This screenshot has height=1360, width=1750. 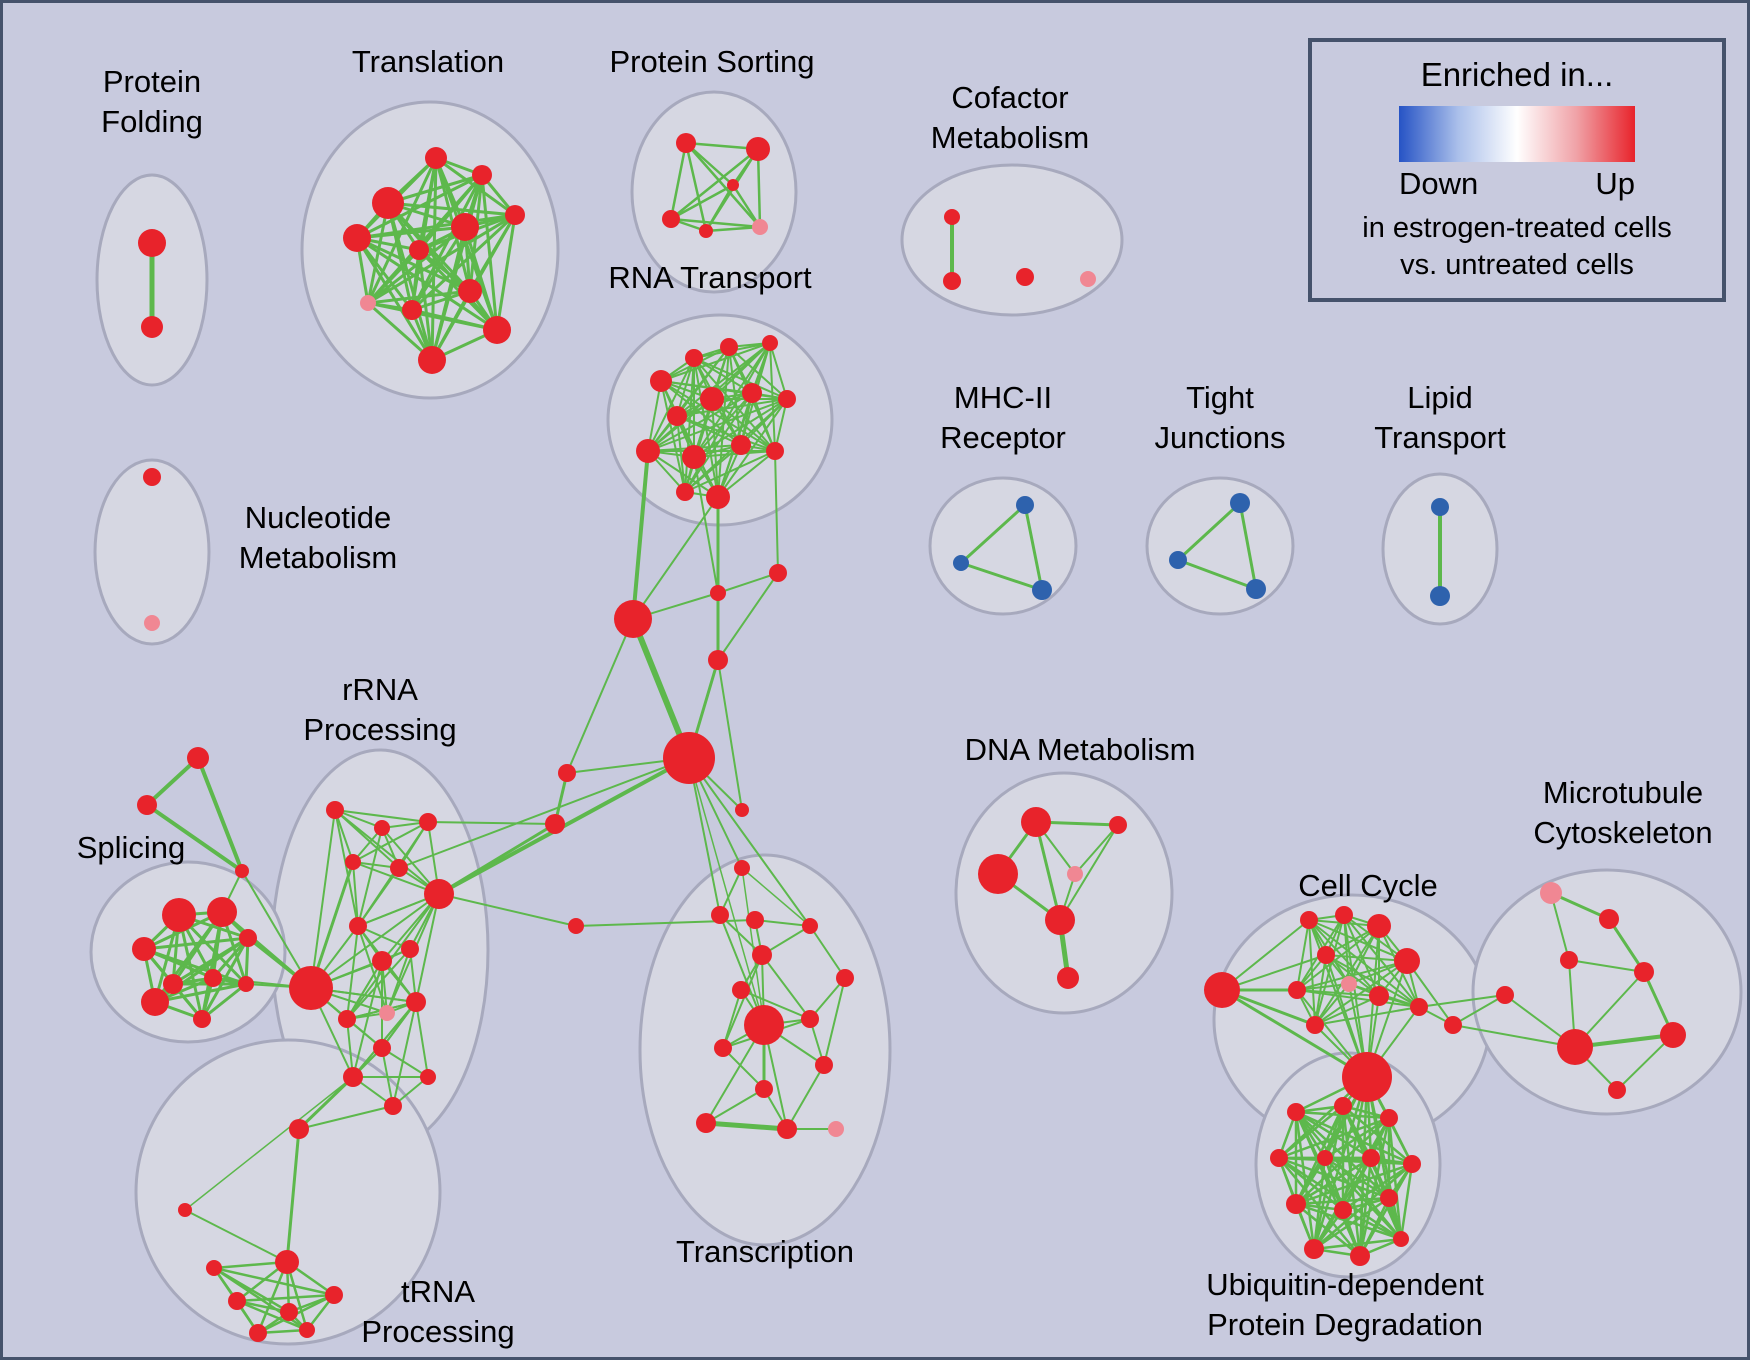 I want to click on edge-rt6-rt14, so click(x=718, y=442).